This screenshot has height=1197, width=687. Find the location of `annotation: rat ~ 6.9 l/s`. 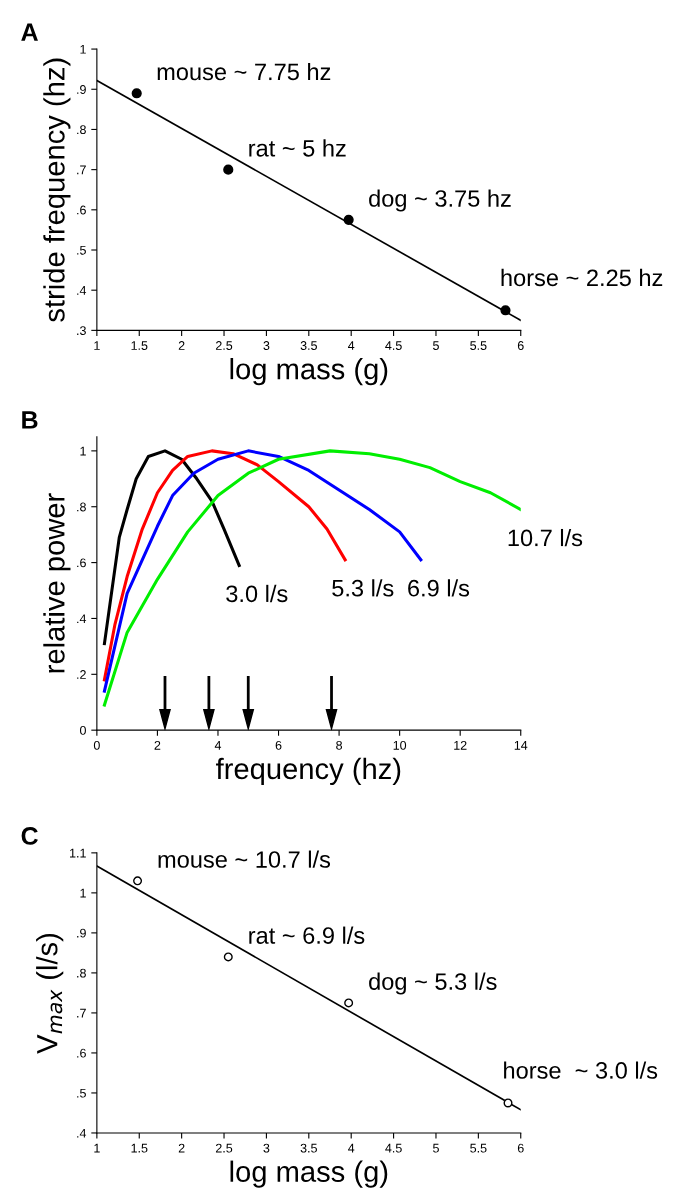

annotation: rat ~ 6.9 l/s is located at coordinates (307, 935).